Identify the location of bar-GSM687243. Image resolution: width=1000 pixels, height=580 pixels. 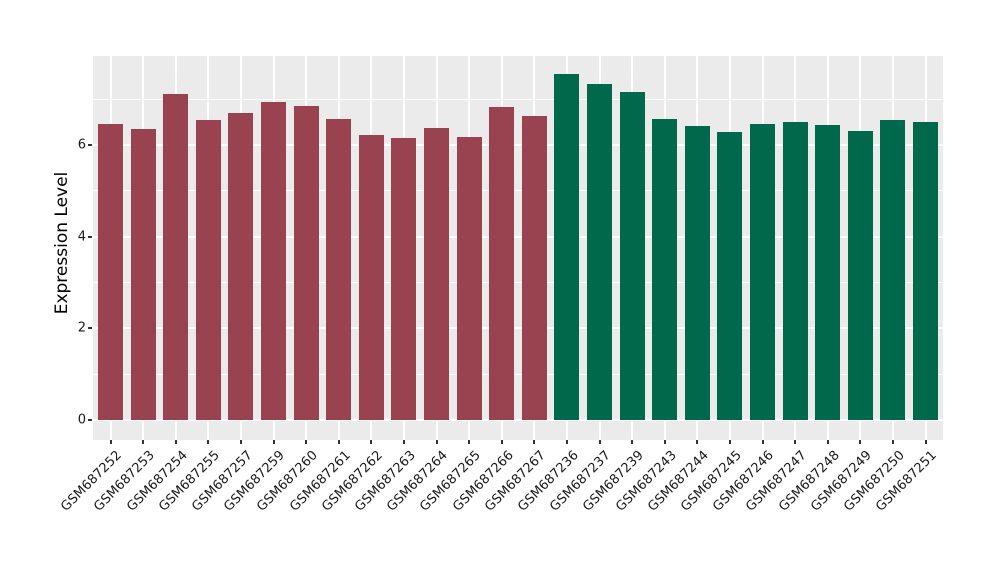
(665, 269).